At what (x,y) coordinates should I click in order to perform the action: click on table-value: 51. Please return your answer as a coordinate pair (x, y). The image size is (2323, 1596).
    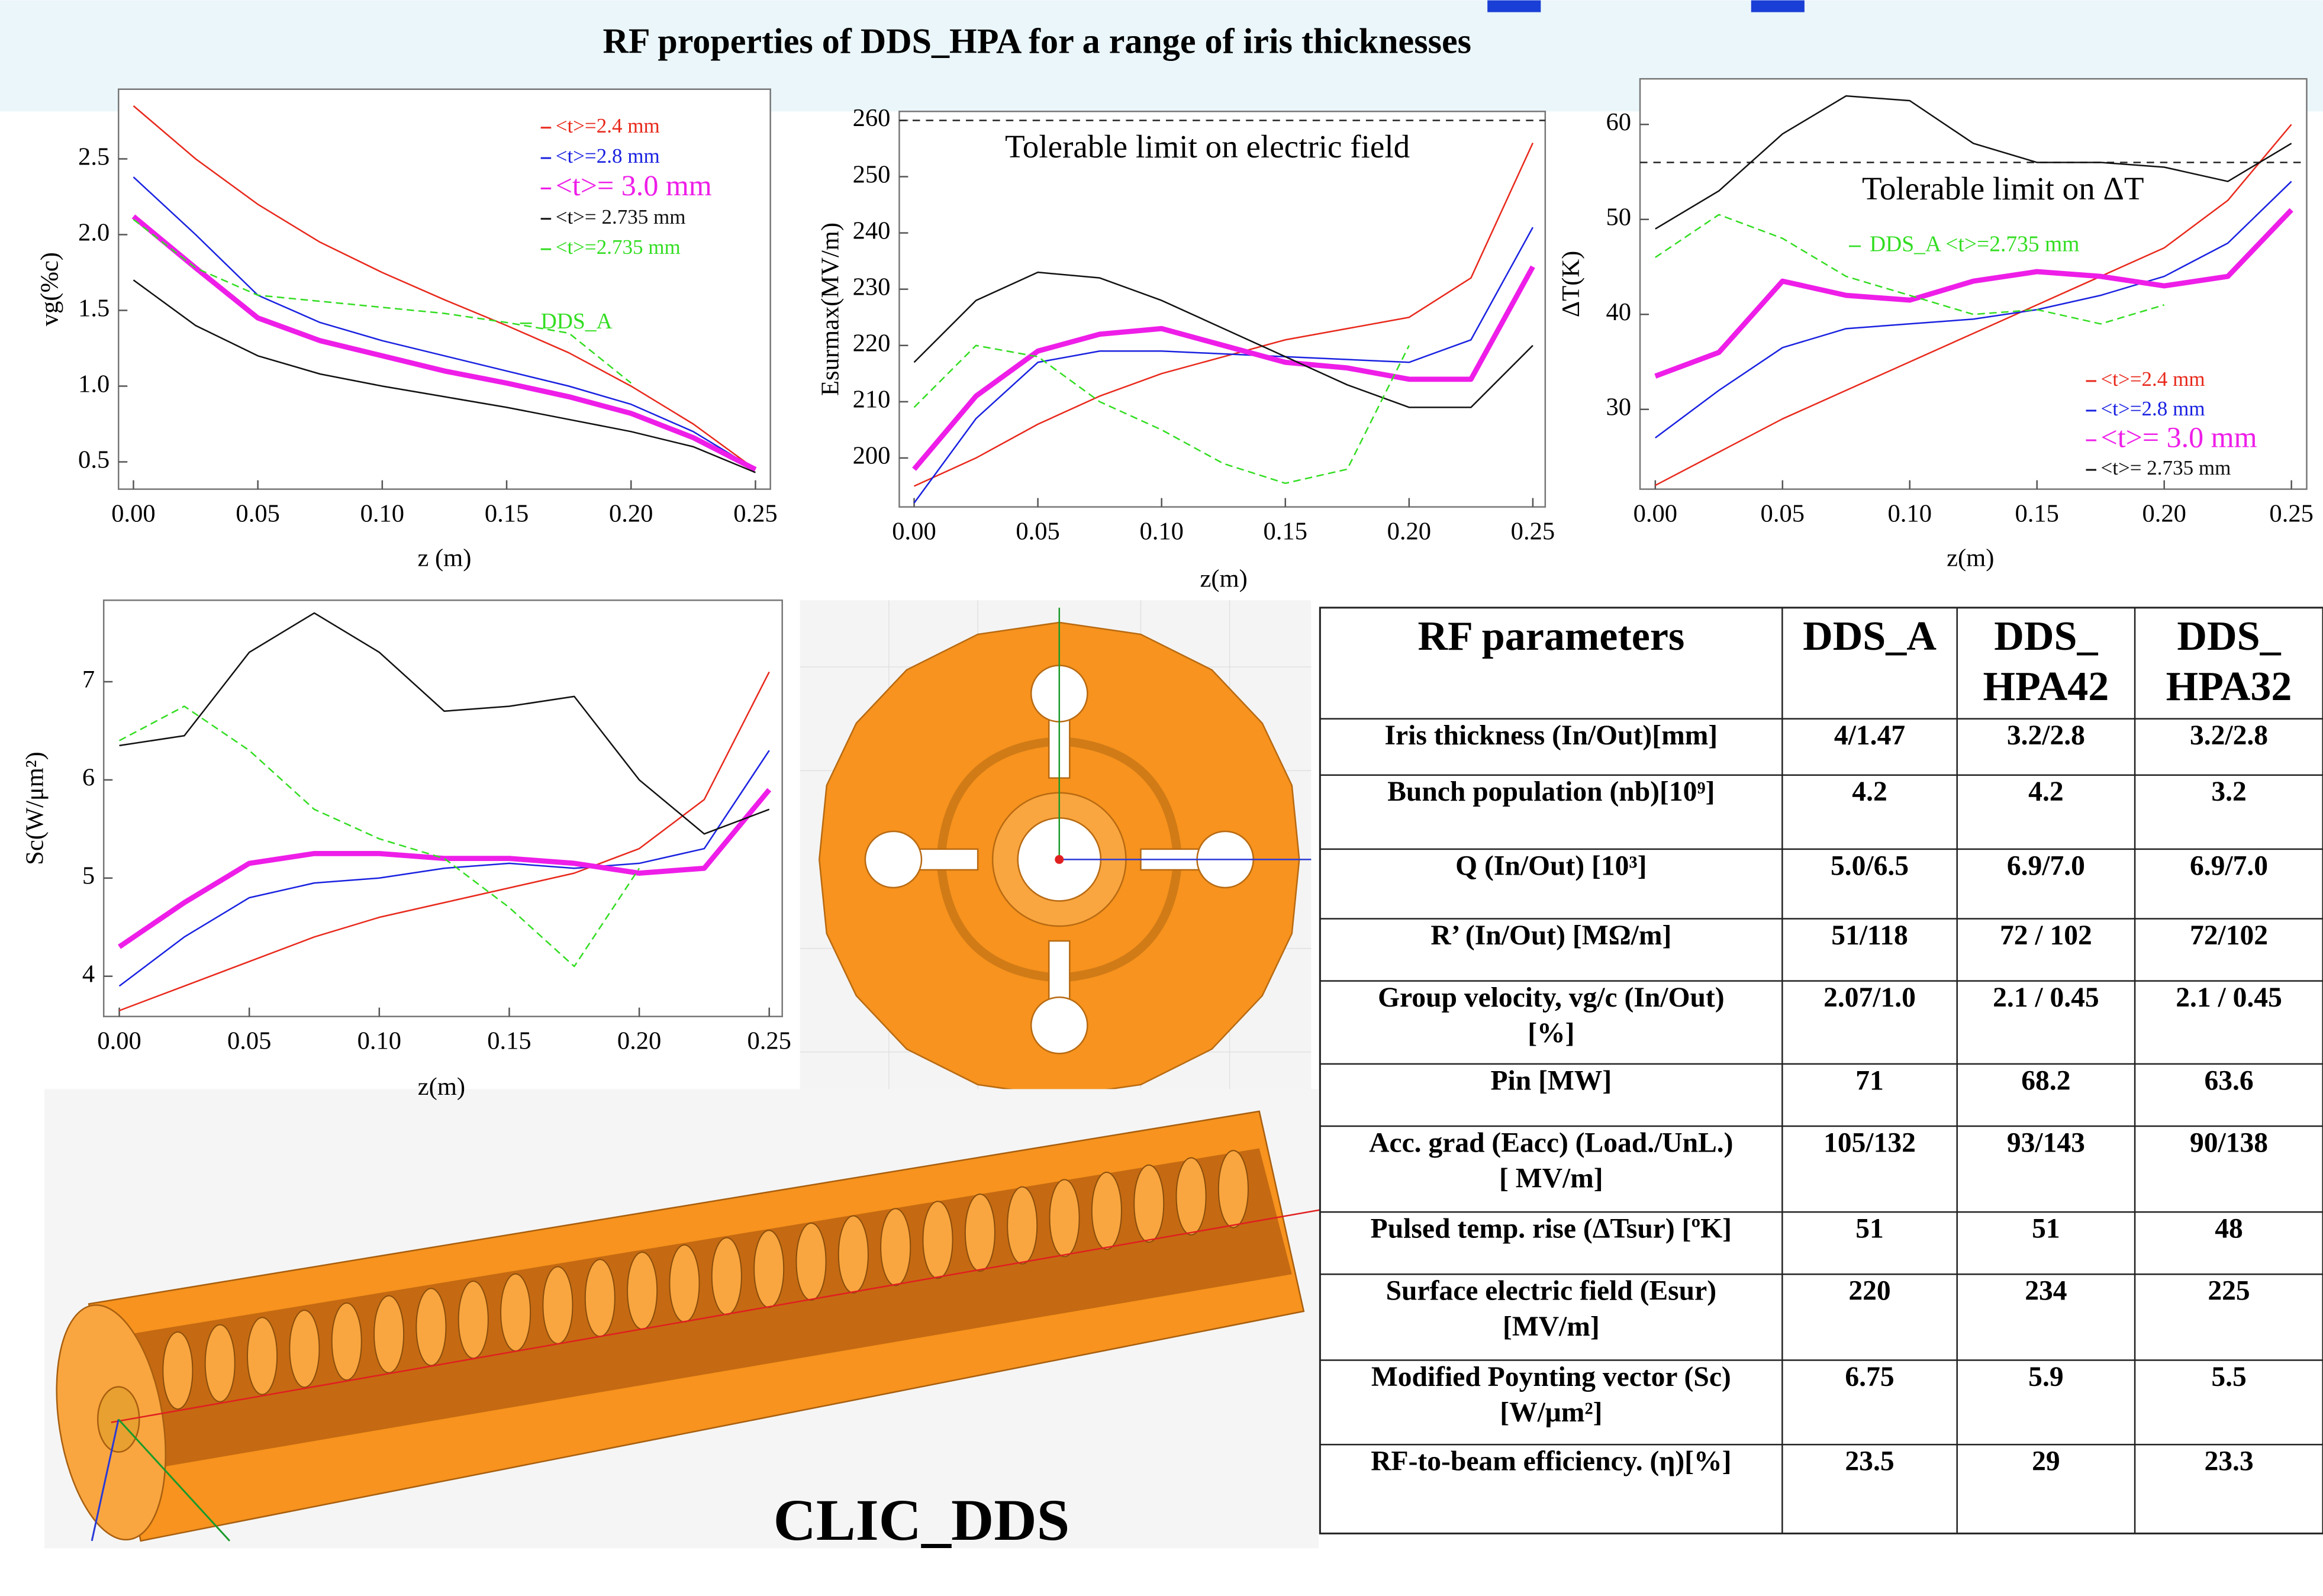
    Looking at the image, I should click on (1869, 1229).